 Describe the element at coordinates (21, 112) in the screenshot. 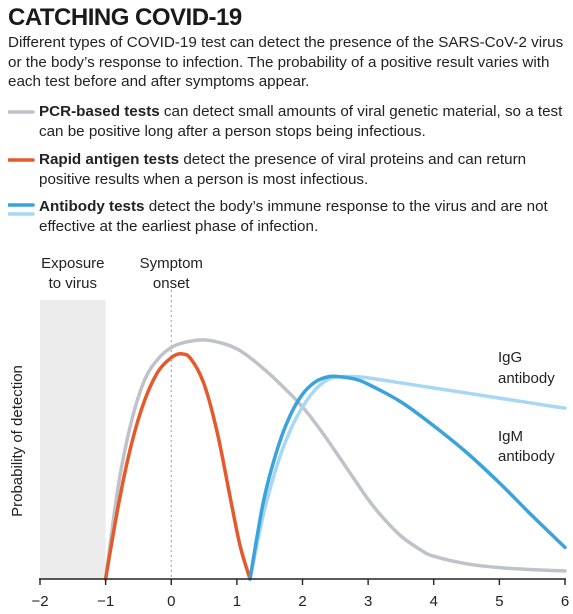

I see `legend-swatch-pcr` at that location.